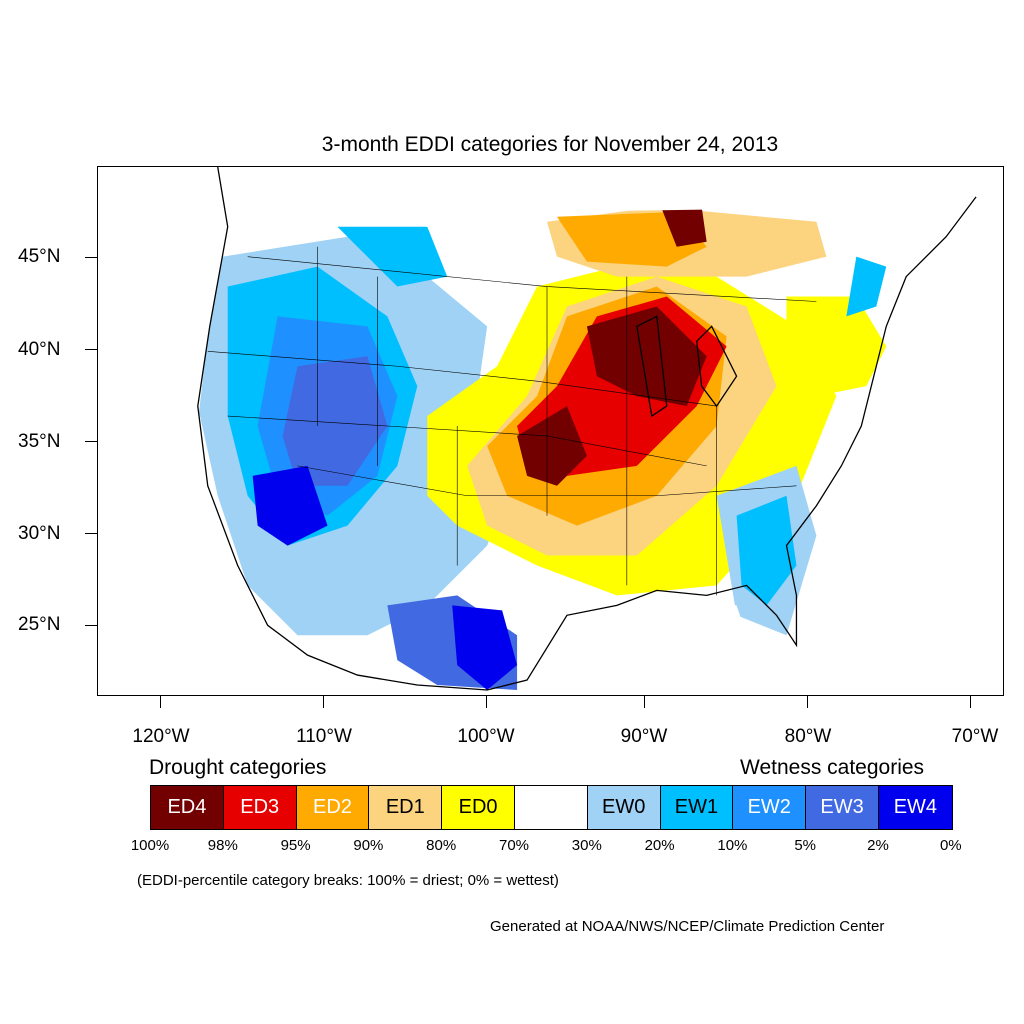  I want to click on legend-swatch-ed4: ED4, so click(187, 807).